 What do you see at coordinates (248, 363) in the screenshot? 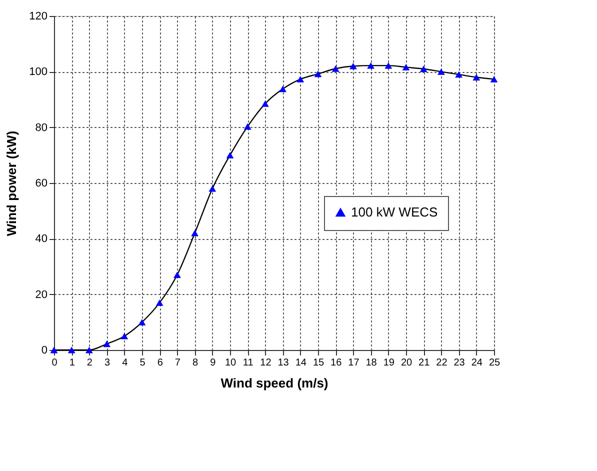
I see `x-tick-label: 11` at bounding box center [248, 363].